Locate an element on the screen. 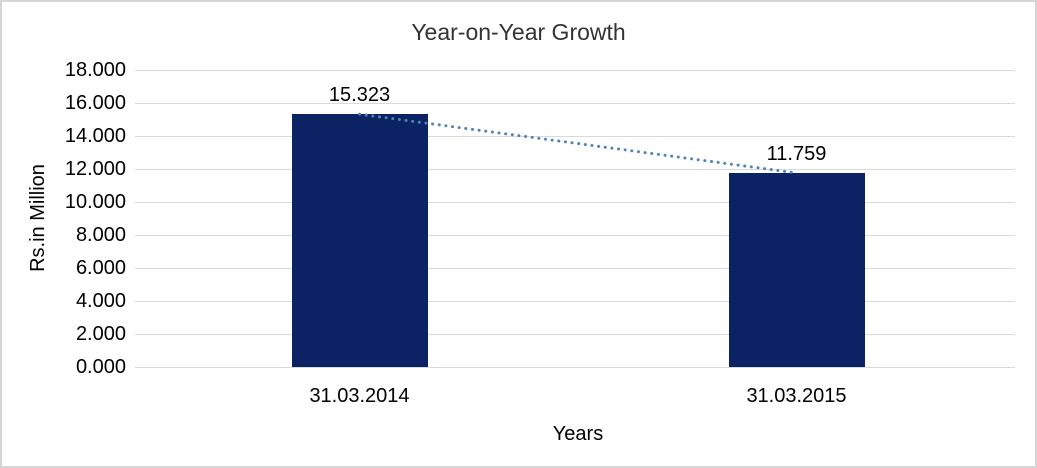 This screenshot has height=468, width=1037. y-axis-title: Rs.in Million is located at coordinates (38, 218).